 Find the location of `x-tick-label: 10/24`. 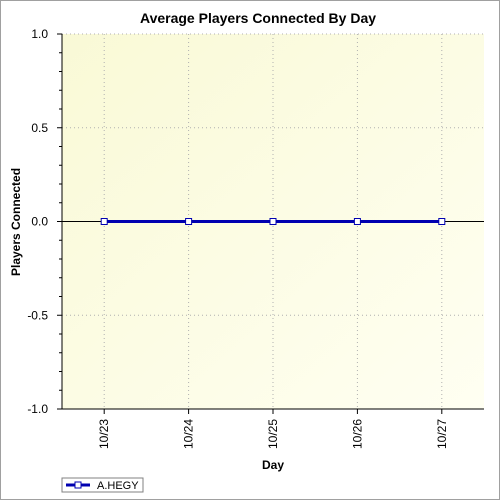

x-tick-label: 10/24 is located at coordinates (189, 434).